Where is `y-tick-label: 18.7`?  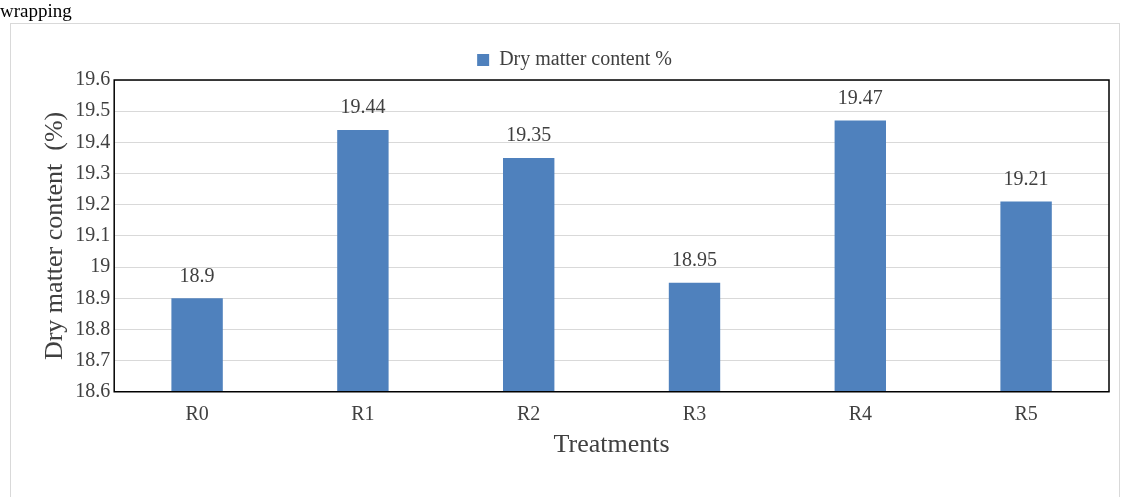
y-tick-label: 18.7 is located at coordinates (93, 358).